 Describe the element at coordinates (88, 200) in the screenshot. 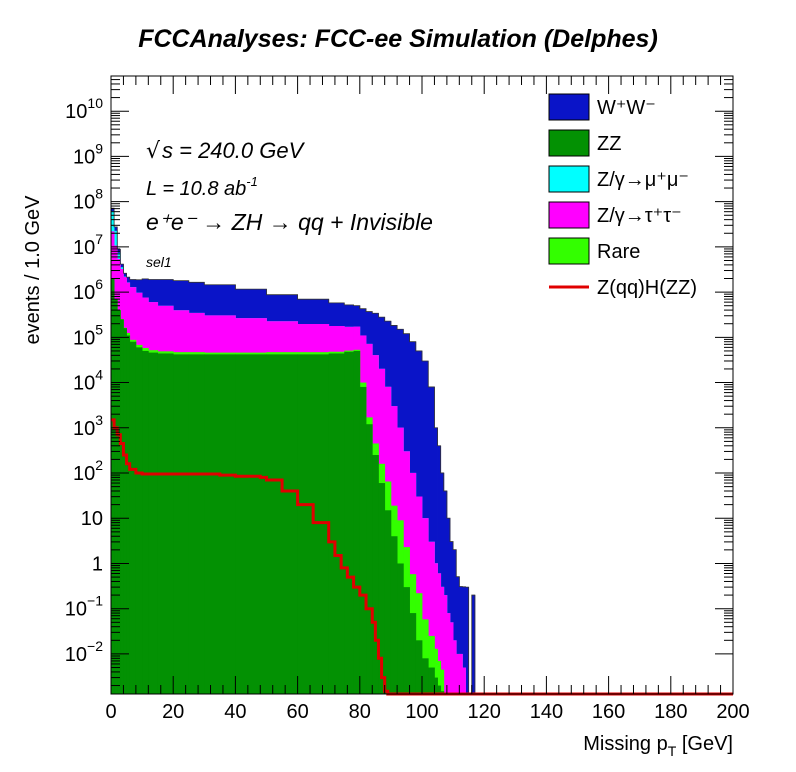

I see `y-tick-label: 10⁸` at that location.